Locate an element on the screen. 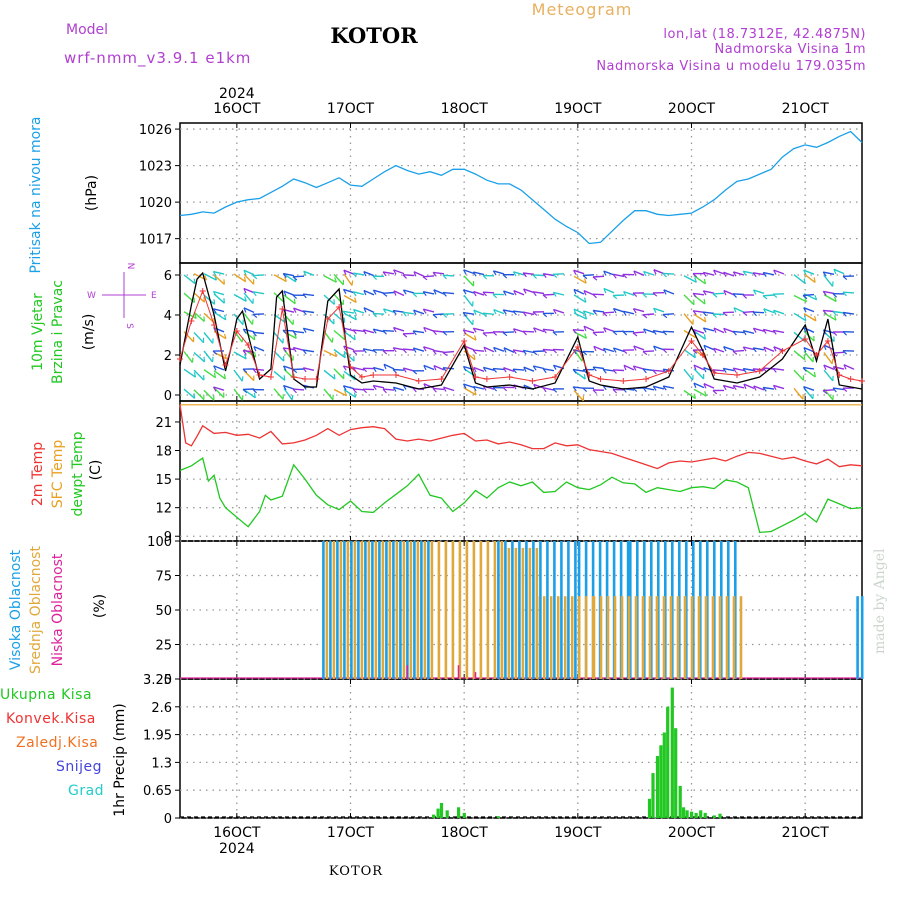  model-altitude-text: Nadmorska Visina u modelu 179.035m is located at coordinates (731, 66).